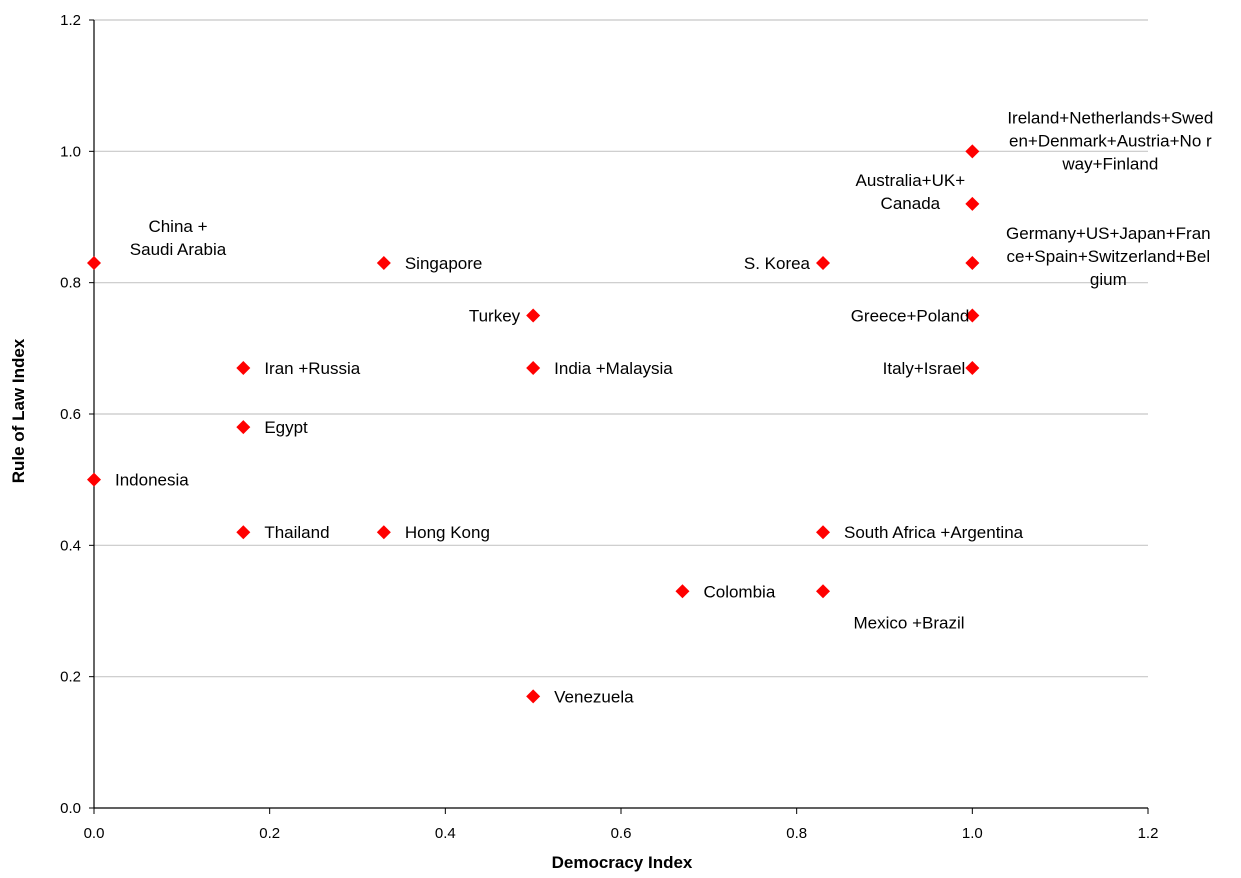  I want to click on data-point-label-line: Indonesia, so click(152, 480).